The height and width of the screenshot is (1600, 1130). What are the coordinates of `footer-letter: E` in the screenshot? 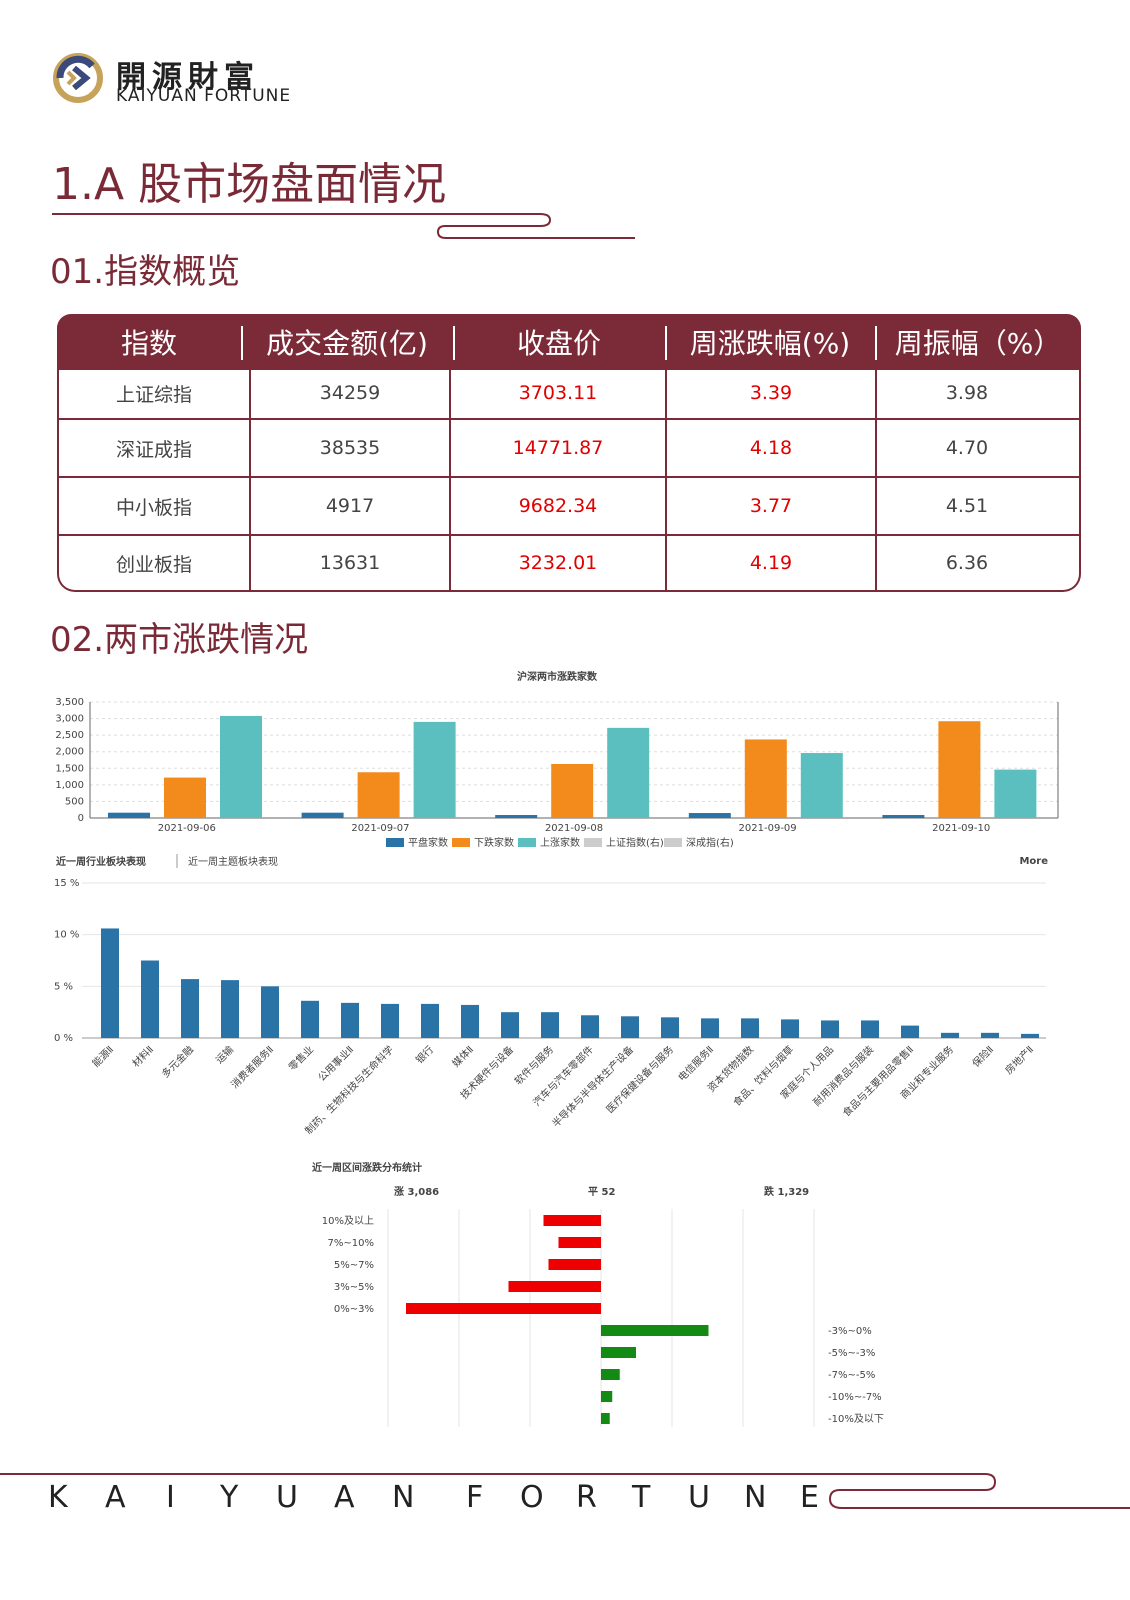 It's located at (809, 1497).